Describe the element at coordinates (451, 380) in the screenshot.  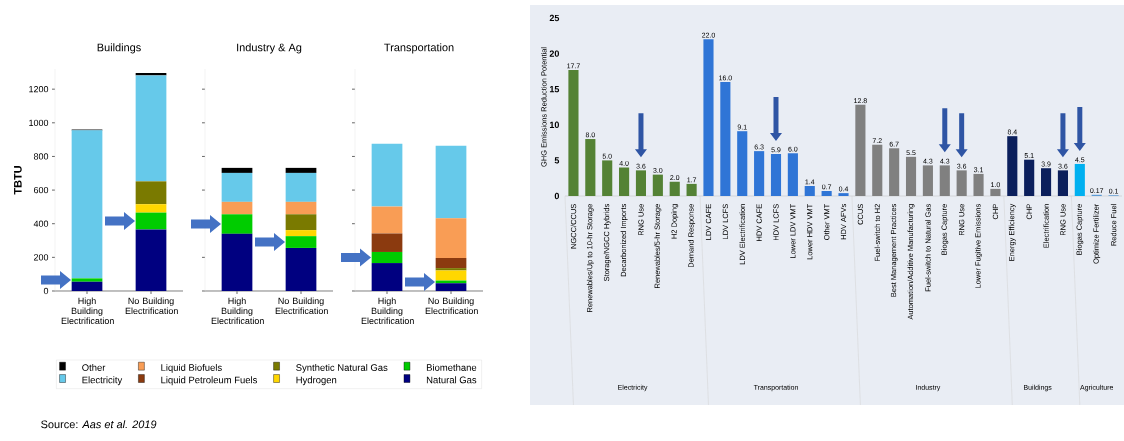
I see `legend-label: Natural Gas` at that location.